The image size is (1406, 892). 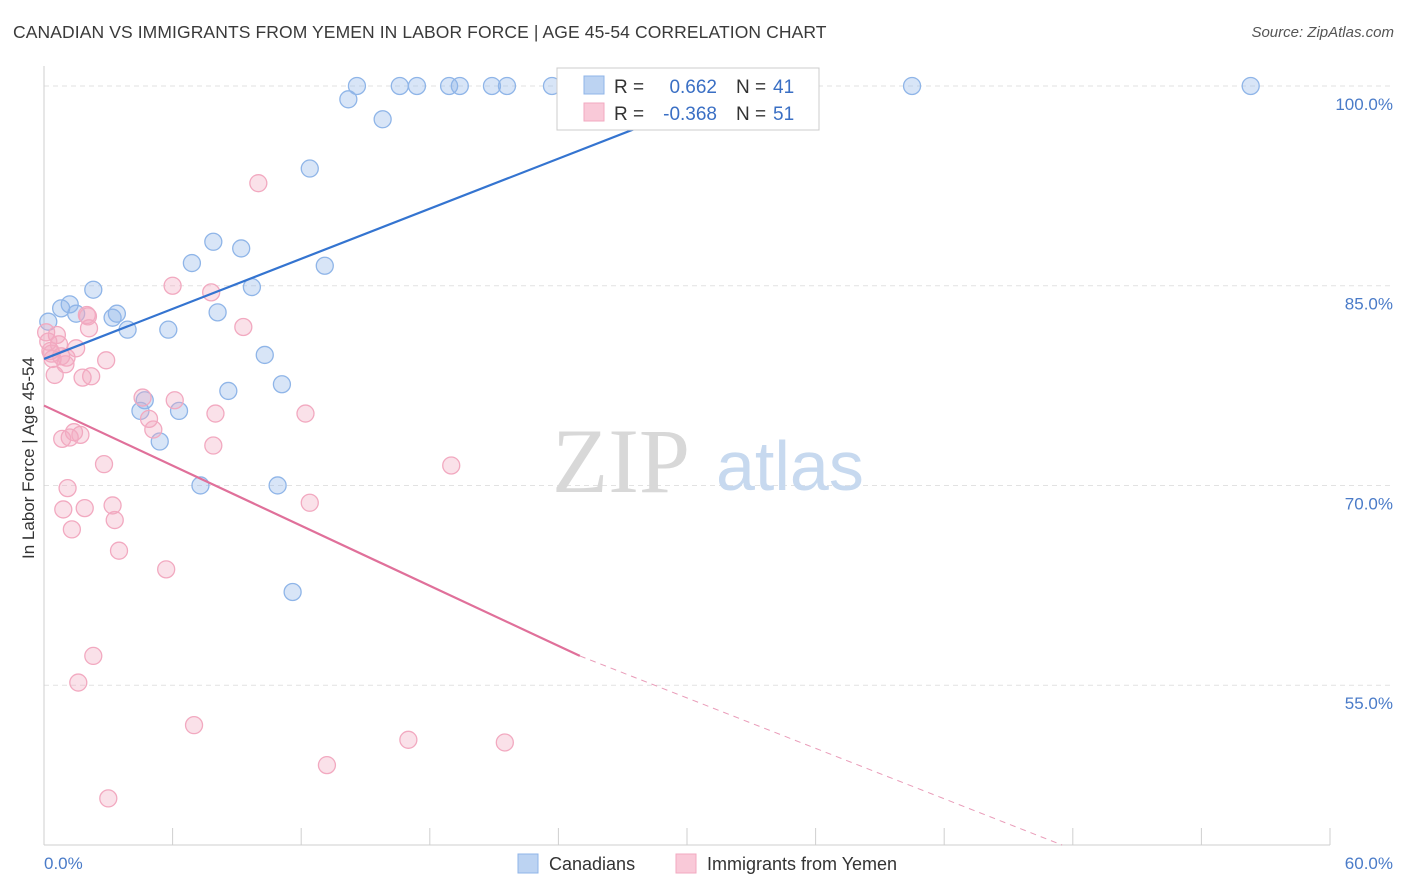 What do you see at coordinates (63, 863) in the screenshot?
I see `x-tick-label-min: 0.0%` at bounding box center [63, 863].